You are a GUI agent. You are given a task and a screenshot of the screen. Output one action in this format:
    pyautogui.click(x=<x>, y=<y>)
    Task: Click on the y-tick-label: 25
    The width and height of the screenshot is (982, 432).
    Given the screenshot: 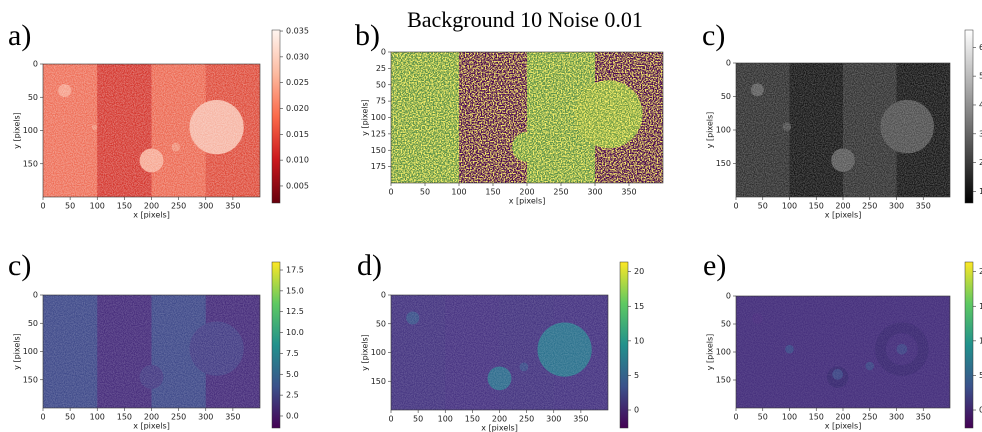 What is the action you would take?
    pyautogui.click(x=381, y=68)
    